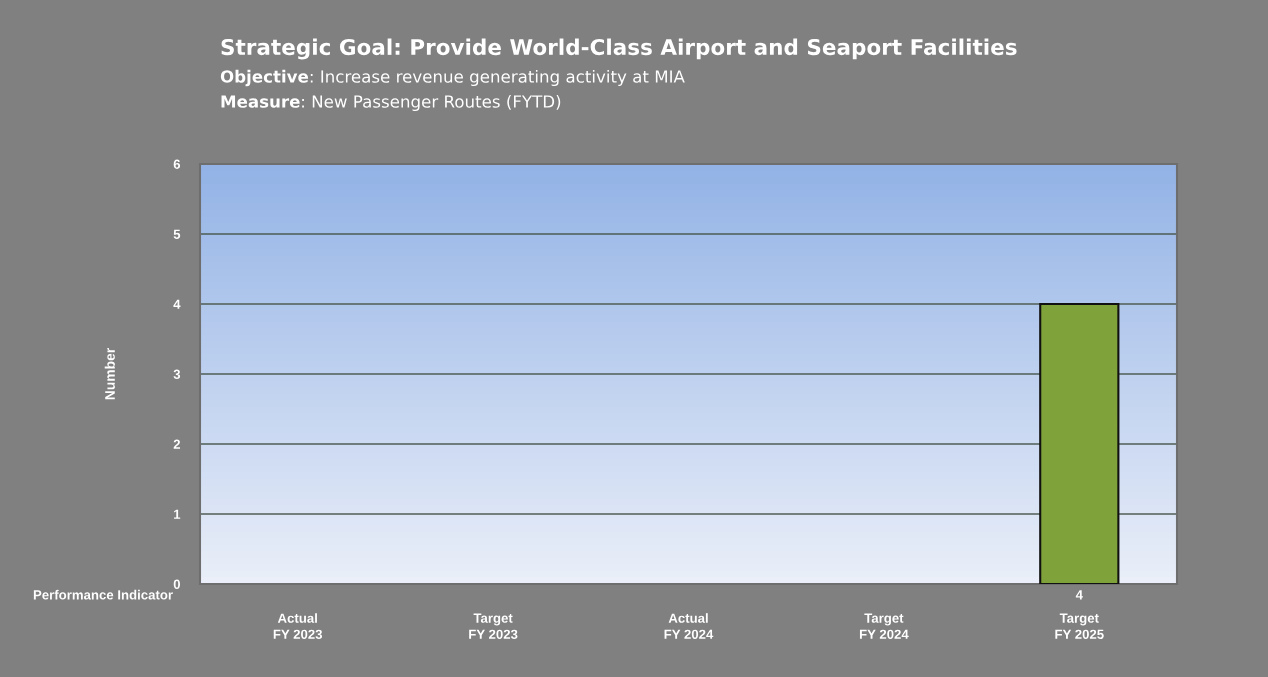 Image resolution: width=1268 pixels, height=677 pixels. What do you see at coordinates (177, 374) in the screenshot?
I see `y-tick-label: 3` at bounding box center [177, 374].